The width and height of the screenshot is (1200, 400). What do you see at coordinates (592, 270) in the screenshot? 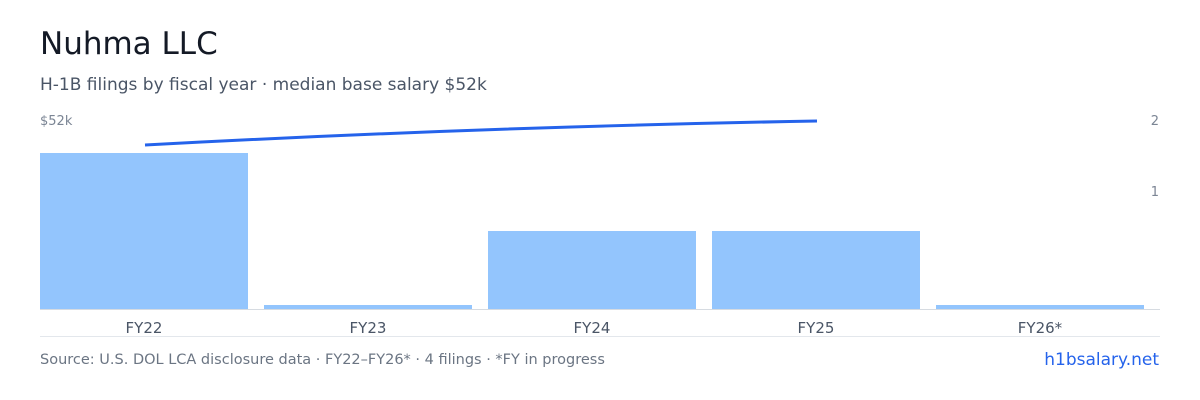
I see `bar-fy24` at bounding box center [592, 270].